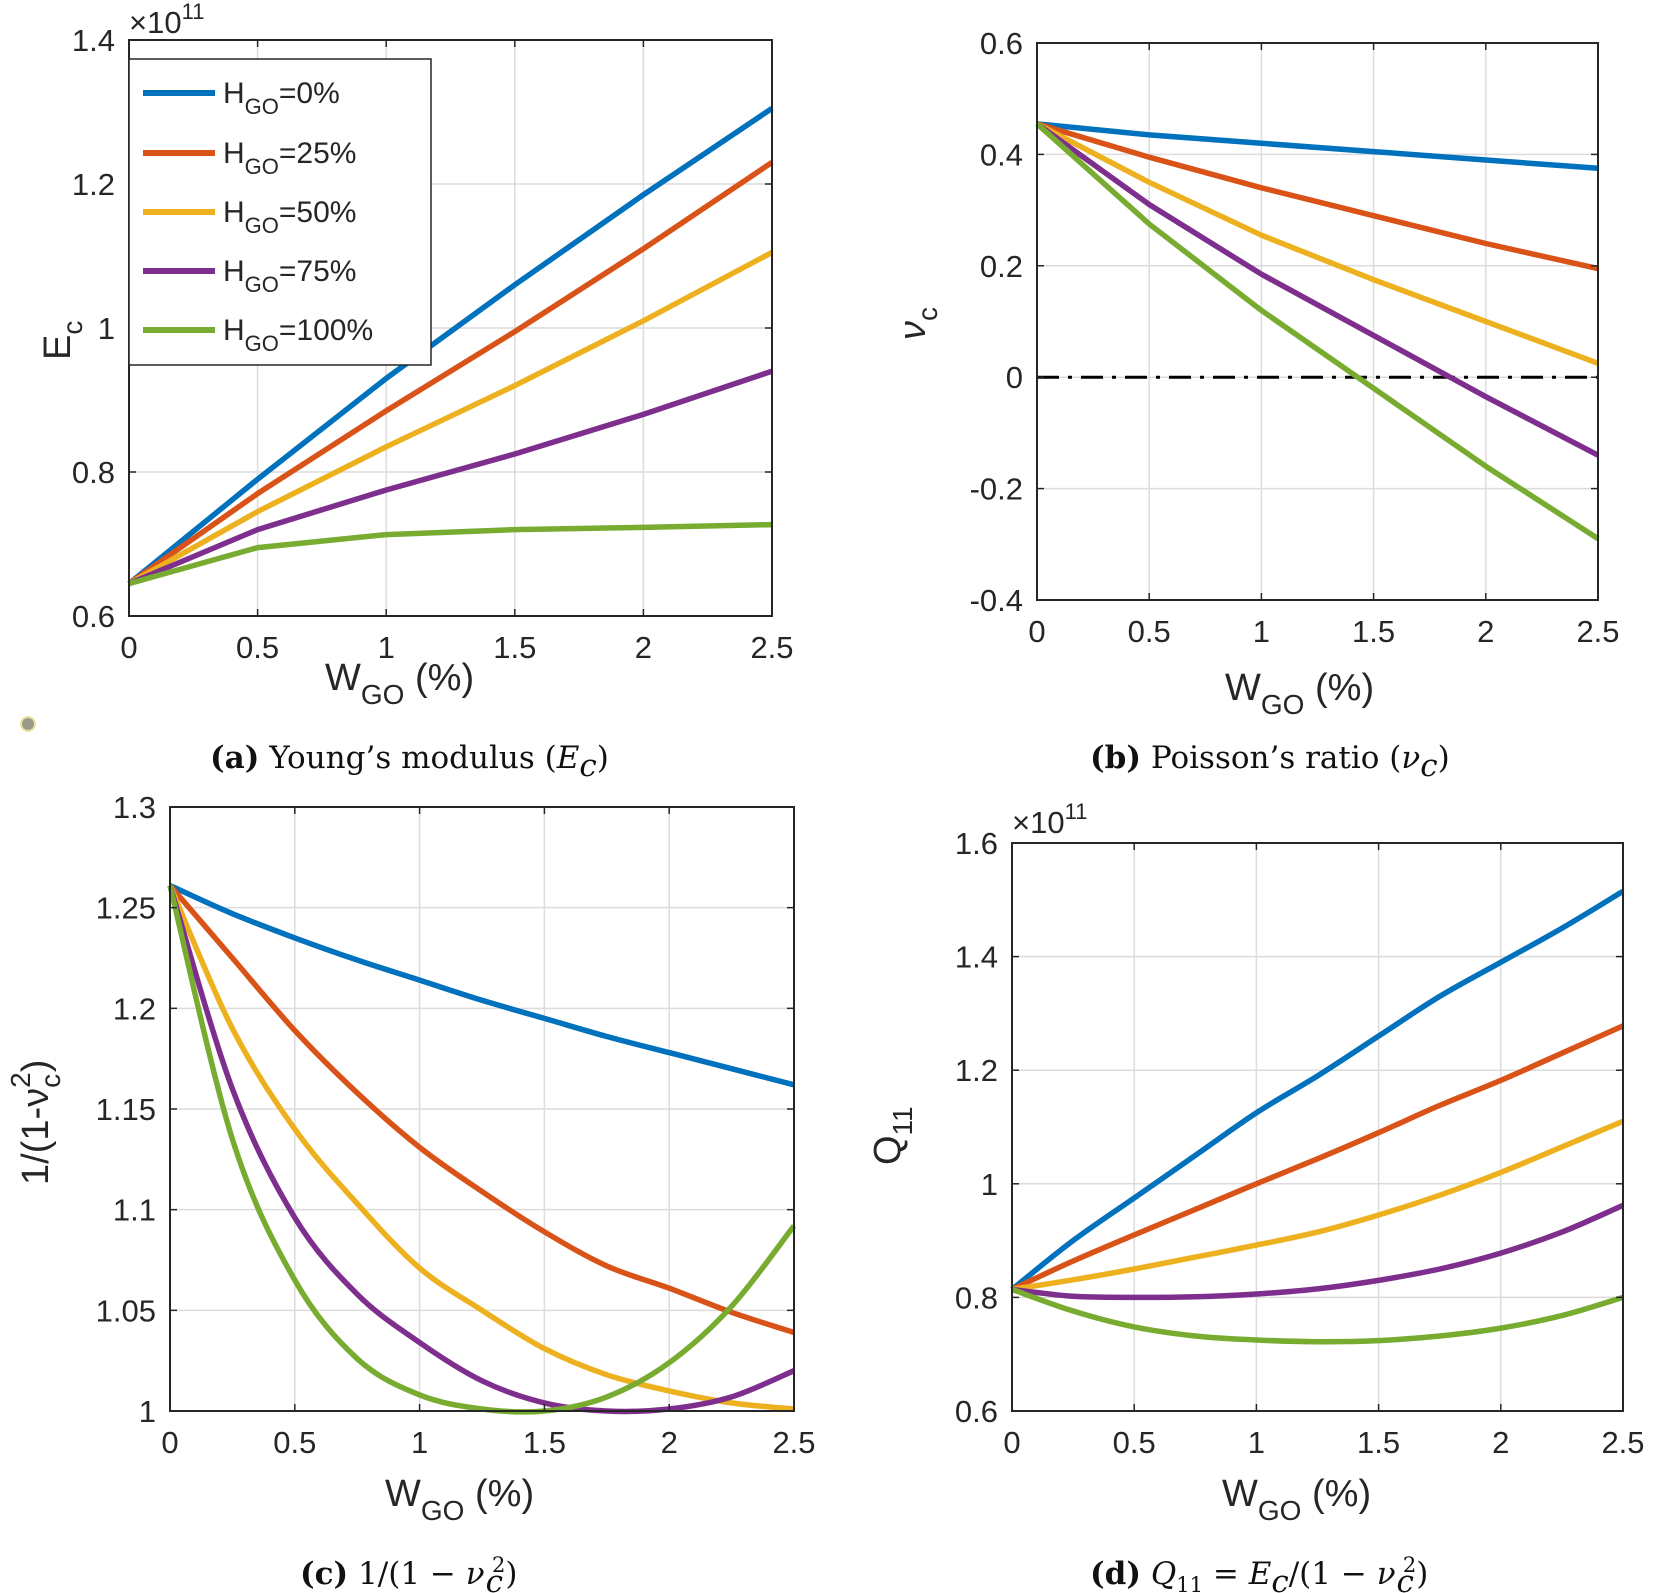 The width and height of the screenshot is (1655, 1593). Describe the element at coordinates (289, 158) in the screenshot. I see `legend-label-h25: HGO=25%` at that location.